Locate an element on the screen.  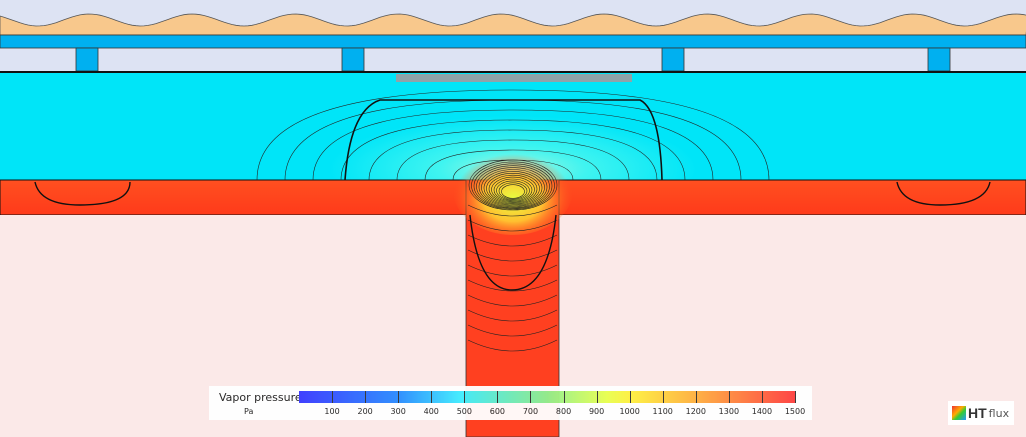
scale-tick-label: 600 is located at coordinates (497, 411).